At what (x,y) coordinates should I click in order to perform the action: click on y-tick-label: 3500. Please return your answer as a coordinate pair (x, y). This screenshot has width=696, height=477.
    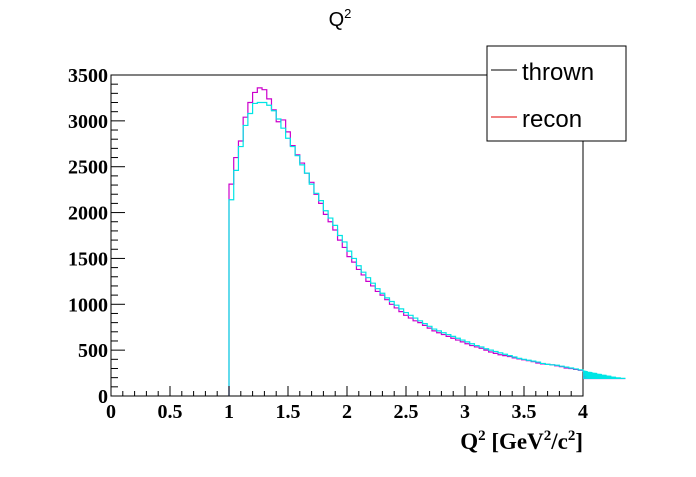
    Looking at the image, I should click on (88, 76).